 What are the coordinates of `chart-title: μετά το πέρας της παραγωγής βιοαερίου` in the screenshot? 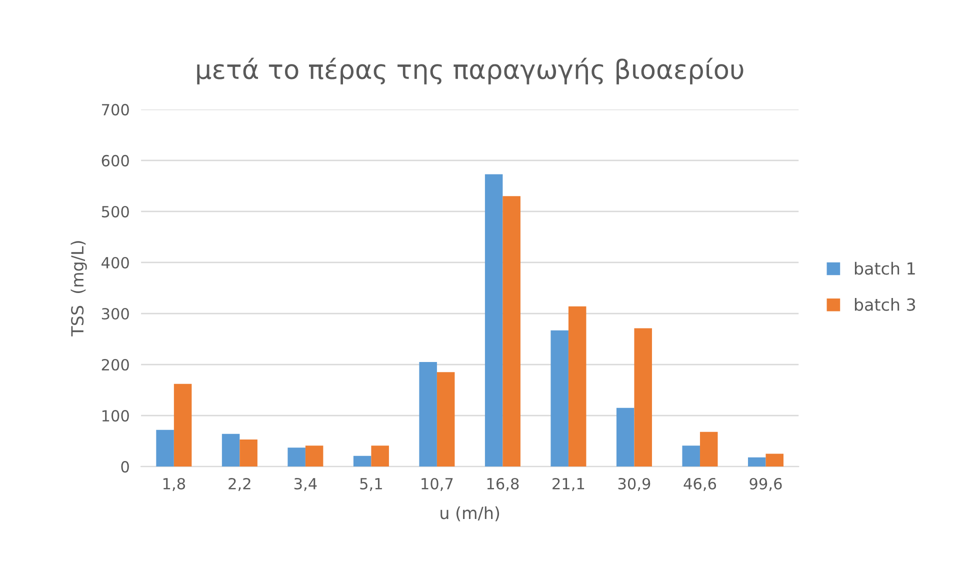 It's located at (470, 71).